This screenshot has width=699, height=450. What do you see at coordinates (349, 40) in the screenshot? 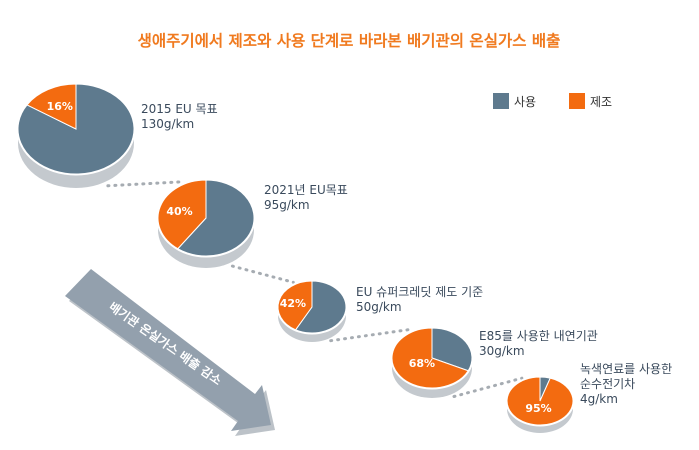
I see `chart-title: 생애주기에서 제조와 사용 단계로 바라본 배기관의 온실가스 배출` at bounding box center [349, 40].